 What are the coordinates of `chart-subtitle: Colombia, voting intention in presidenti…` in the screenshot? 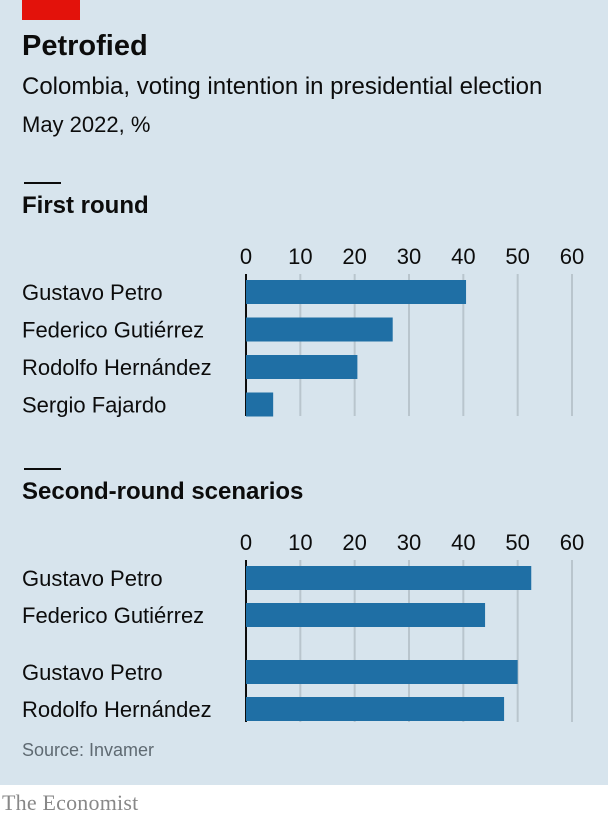 It's located at (282, 86).